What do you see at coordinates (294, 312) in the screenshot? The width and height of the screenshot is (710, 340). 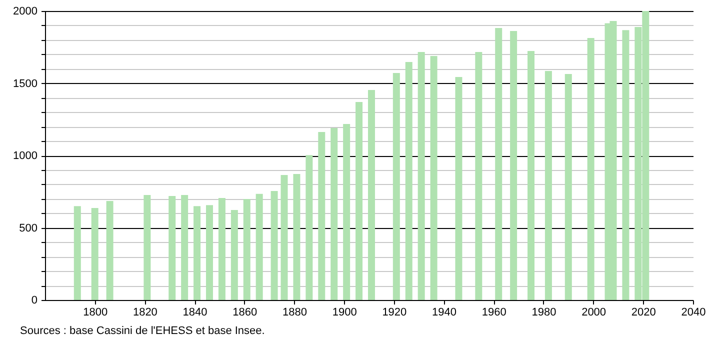 I see `x-tick-label: 1880` at bounding box center [294, 312].